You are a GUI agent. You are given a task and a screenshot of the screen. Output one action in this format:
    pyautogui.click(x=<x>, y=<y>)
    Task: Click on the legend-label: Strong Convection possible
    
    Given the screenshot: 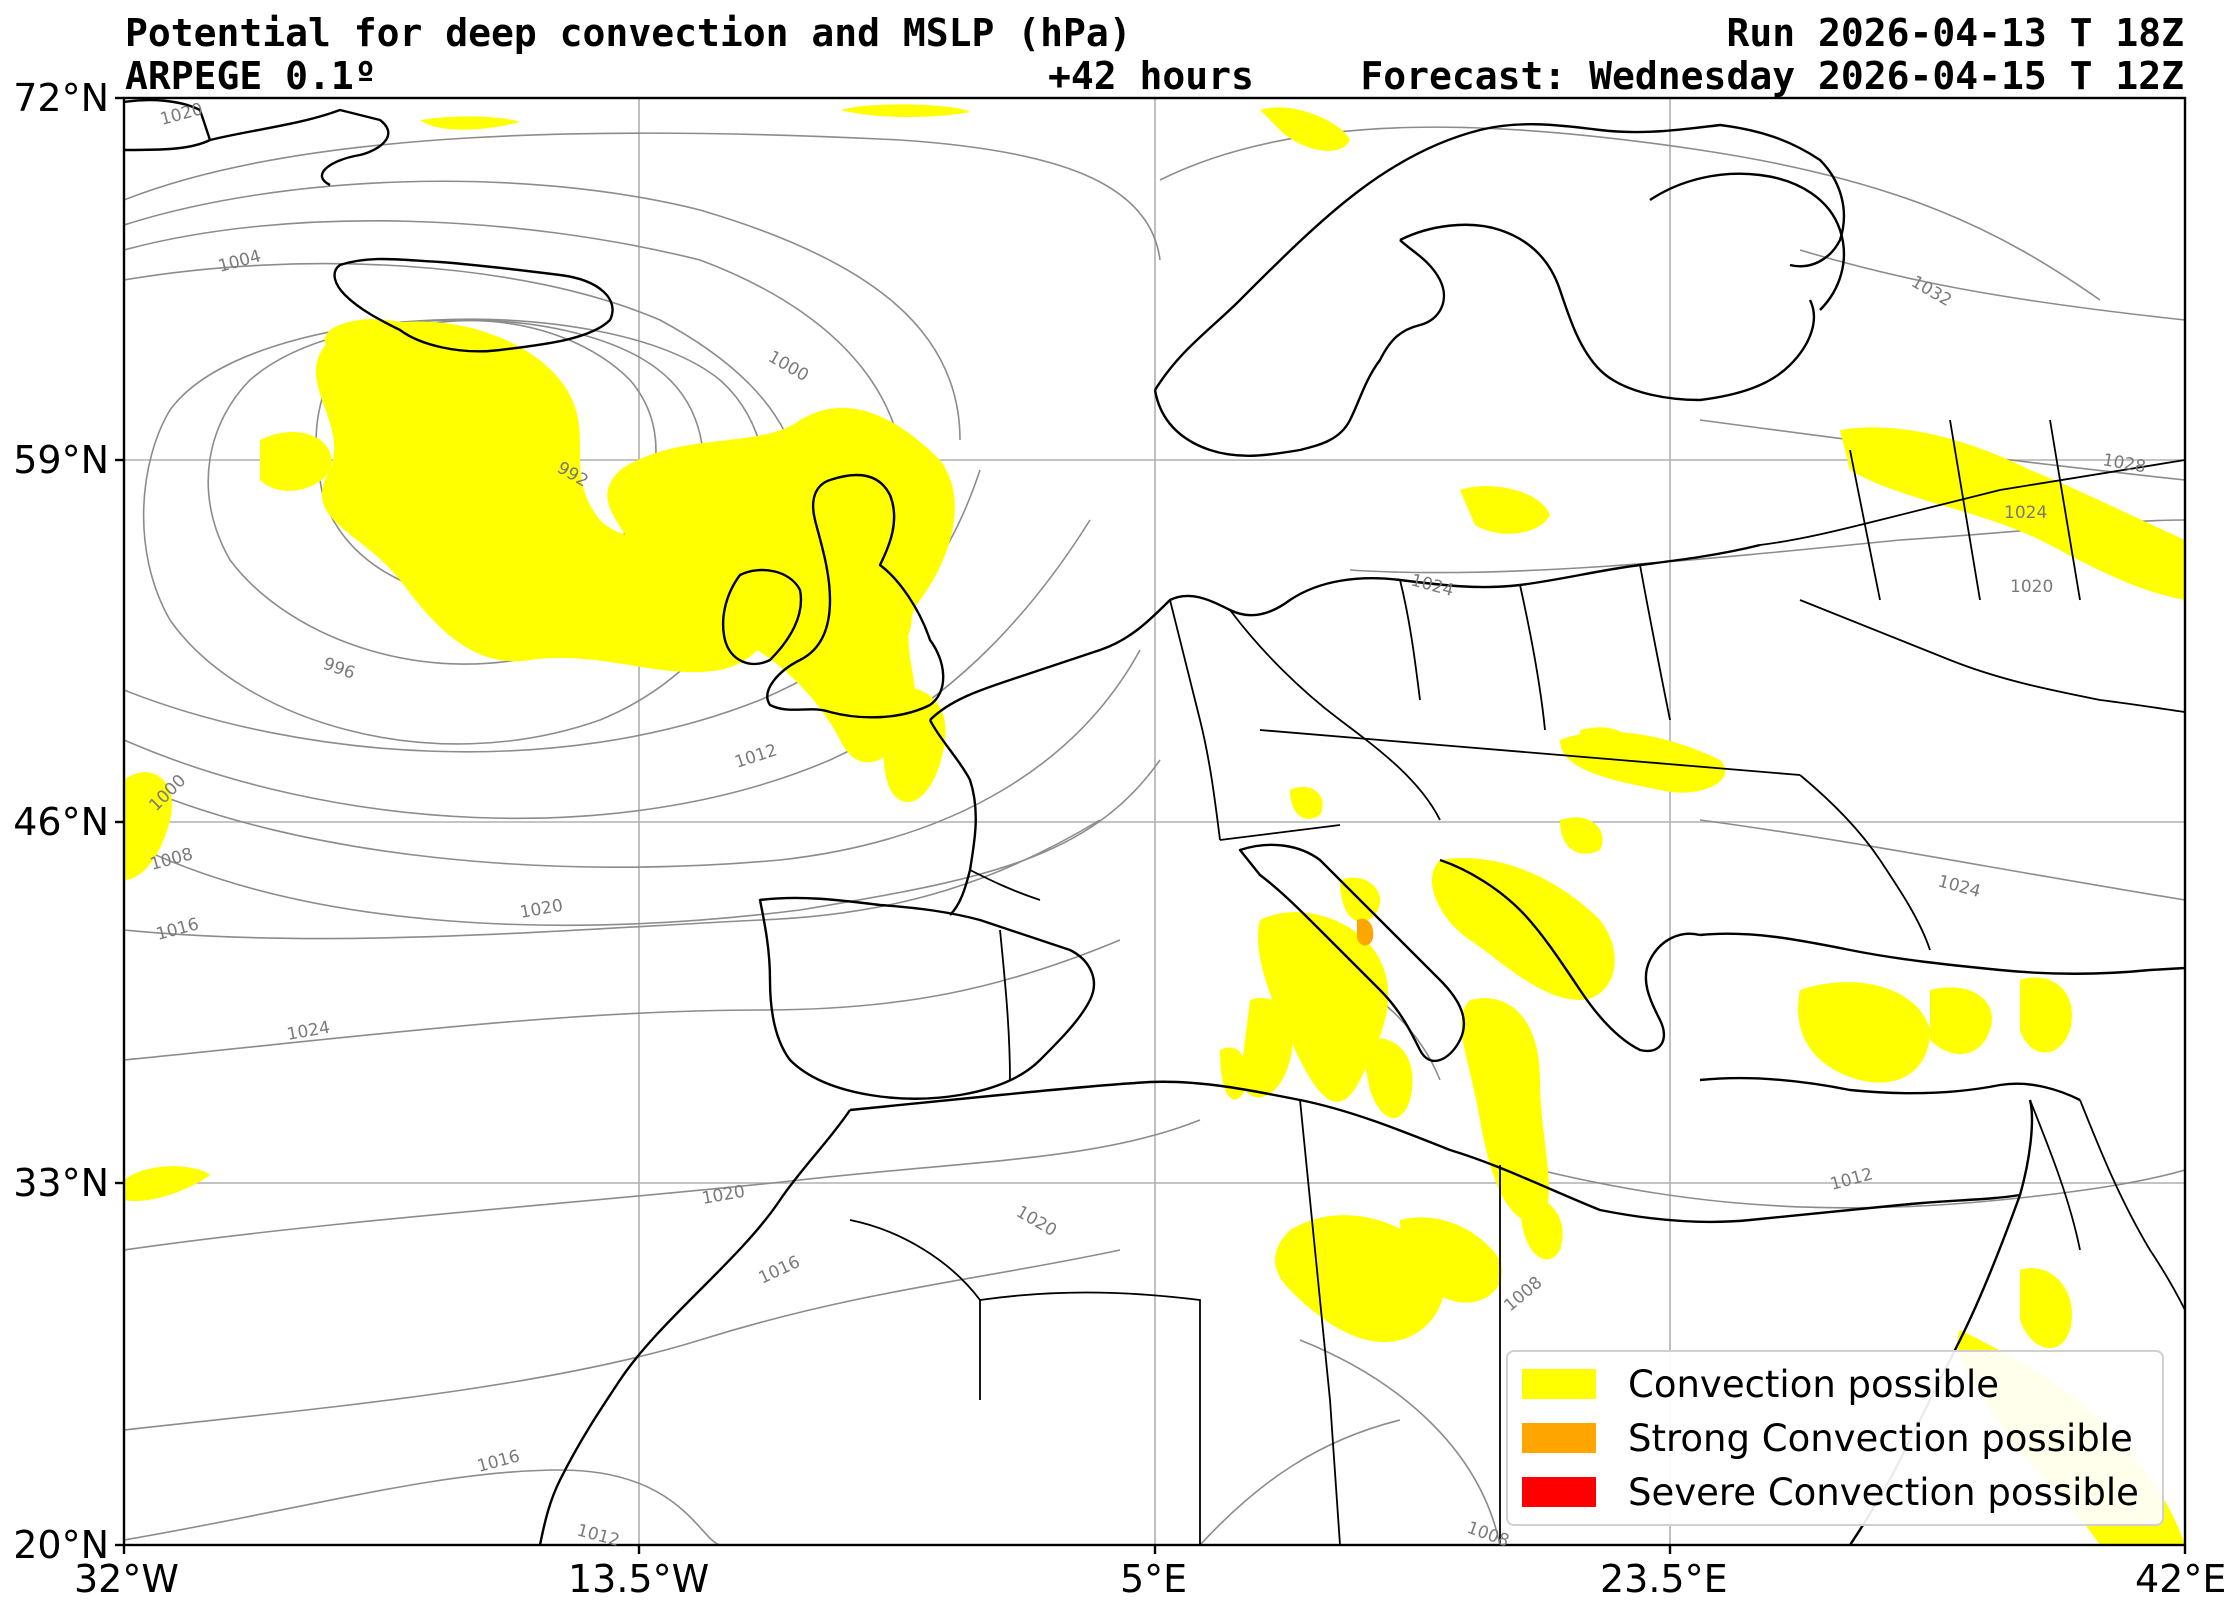 What is the action you would take?
    pyautogui.click(x=1880, y=1438)
    